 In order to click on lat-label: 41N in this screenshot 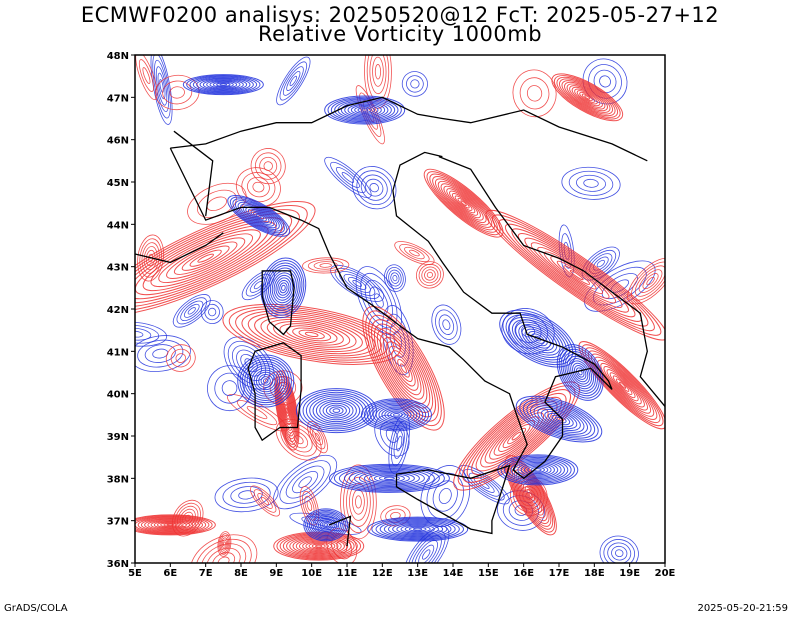, I will do `click(118, 352)`.